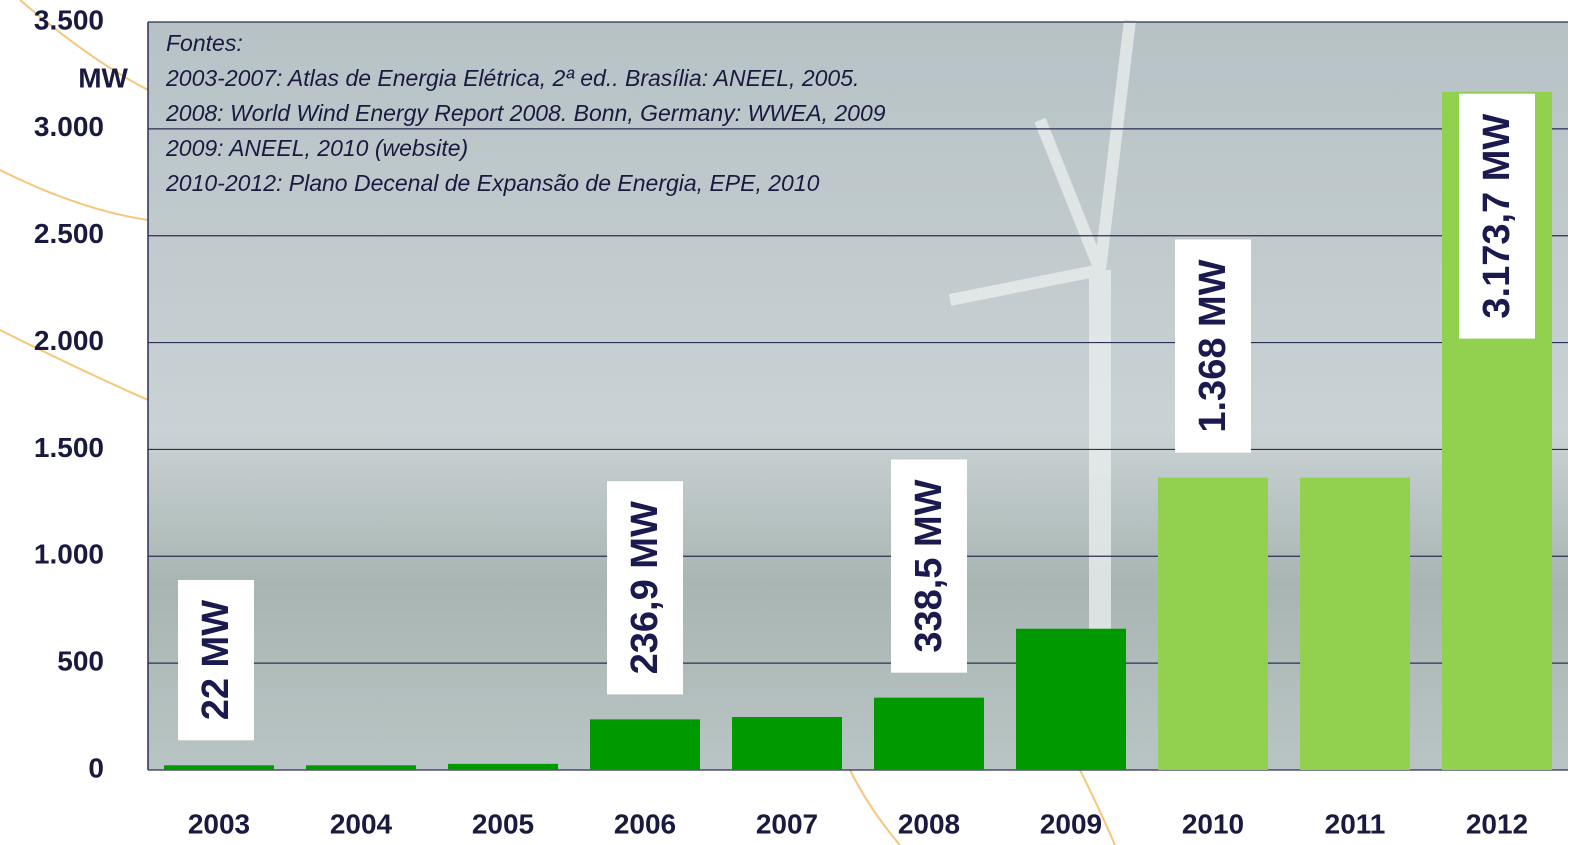  Describe the element at coordinates (69, 126) in the screenshot. I see `y-tick-label: 3.000` at that location.